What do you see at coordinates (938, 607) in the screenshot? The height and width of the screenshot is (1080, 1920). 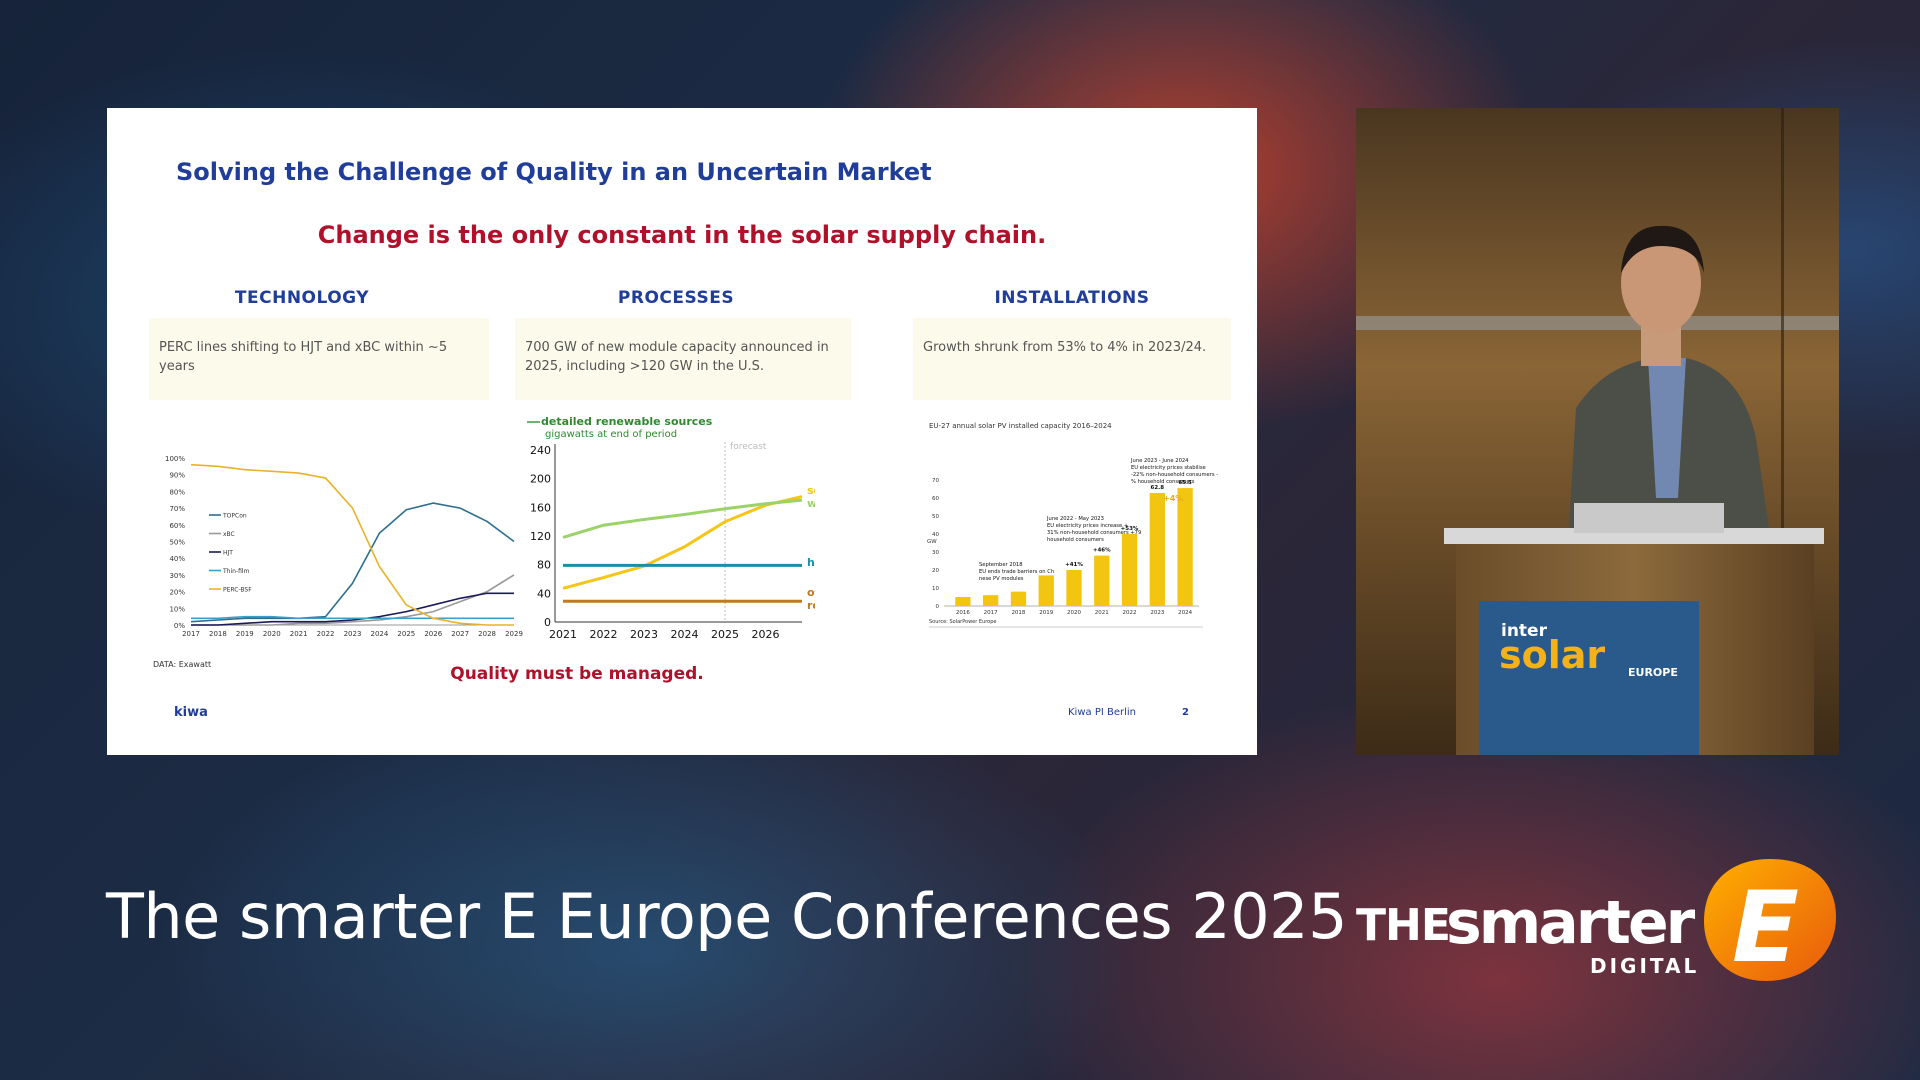 I see `y-tick-label: 0` at bounding box center [938, 607].